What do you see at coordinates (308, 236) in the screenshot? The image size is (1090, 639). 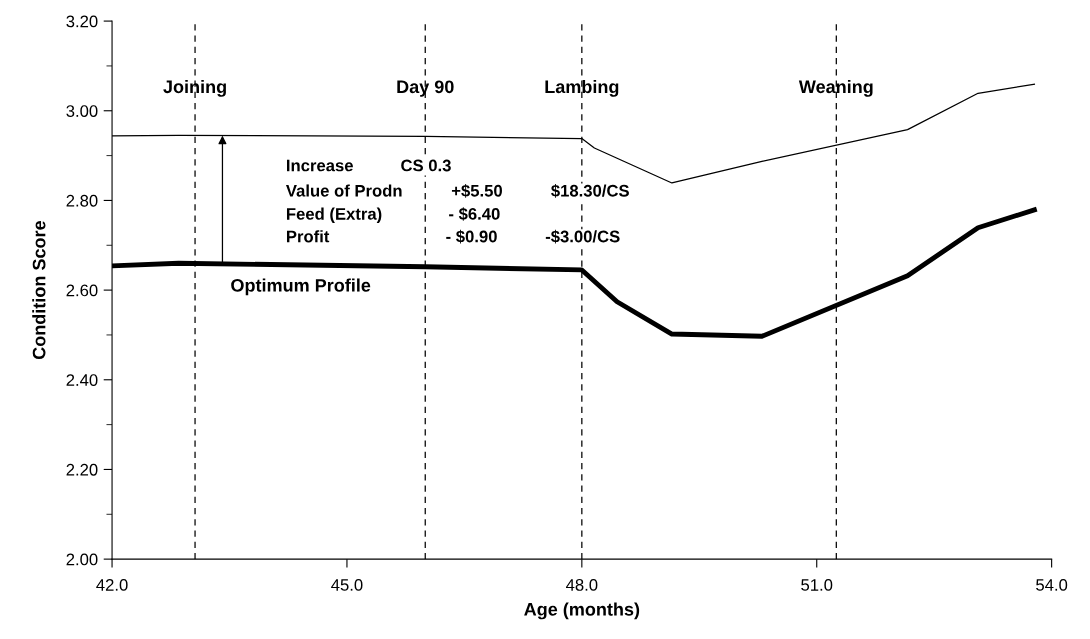 I see `annotation: Profit` at bounding box center [308, 236].